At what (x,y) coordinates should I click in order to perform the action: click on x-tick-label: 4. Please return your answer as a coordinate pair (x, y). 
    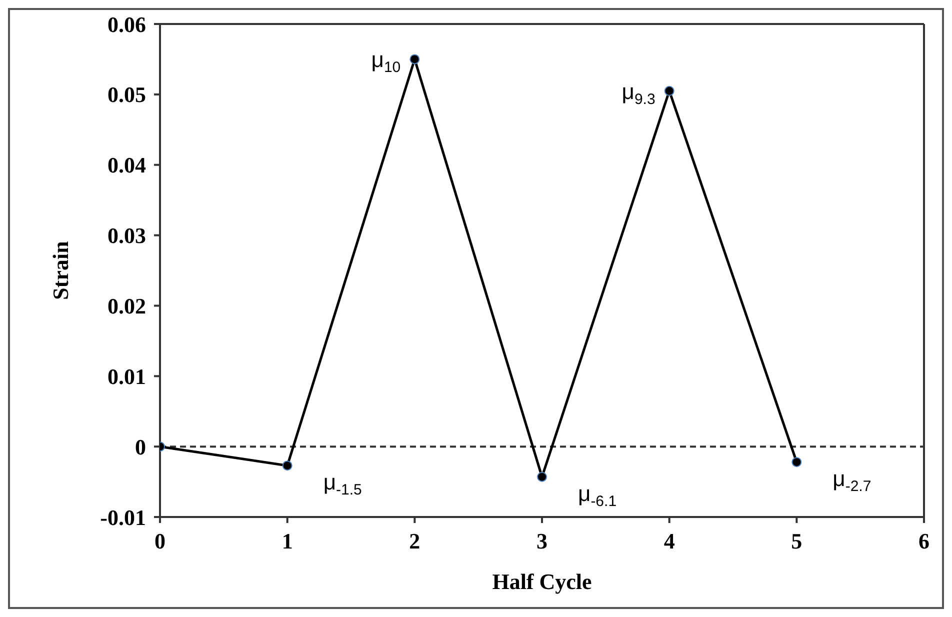
    Looking at the image, I should click on (669, 541).